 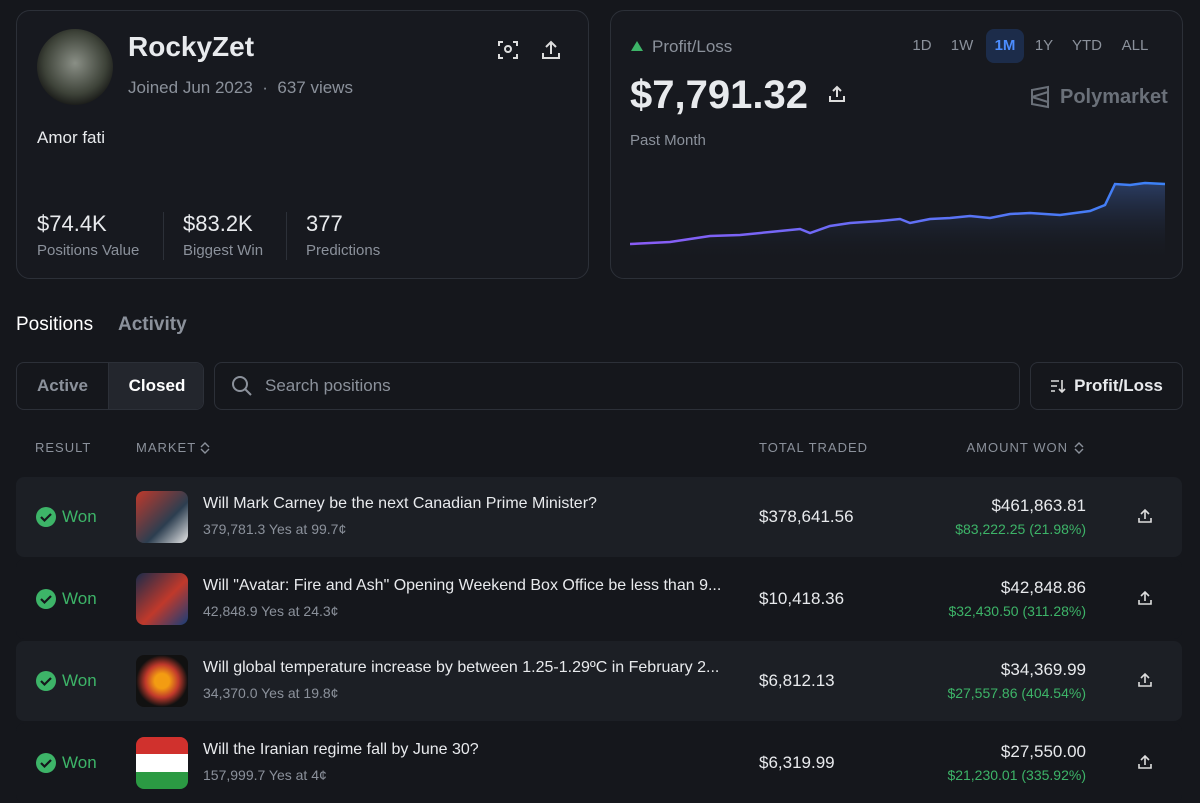 I want to click on profit: $32,430.50 (311.28%), so click(x=1017, y=611).